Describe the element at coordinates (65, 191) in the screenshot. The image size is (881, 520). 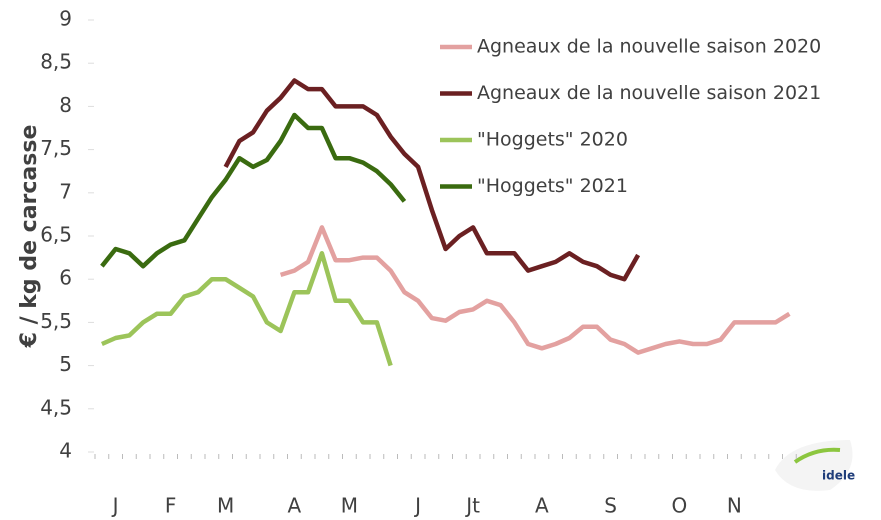
I see `y-tick-label: 7` at that location.